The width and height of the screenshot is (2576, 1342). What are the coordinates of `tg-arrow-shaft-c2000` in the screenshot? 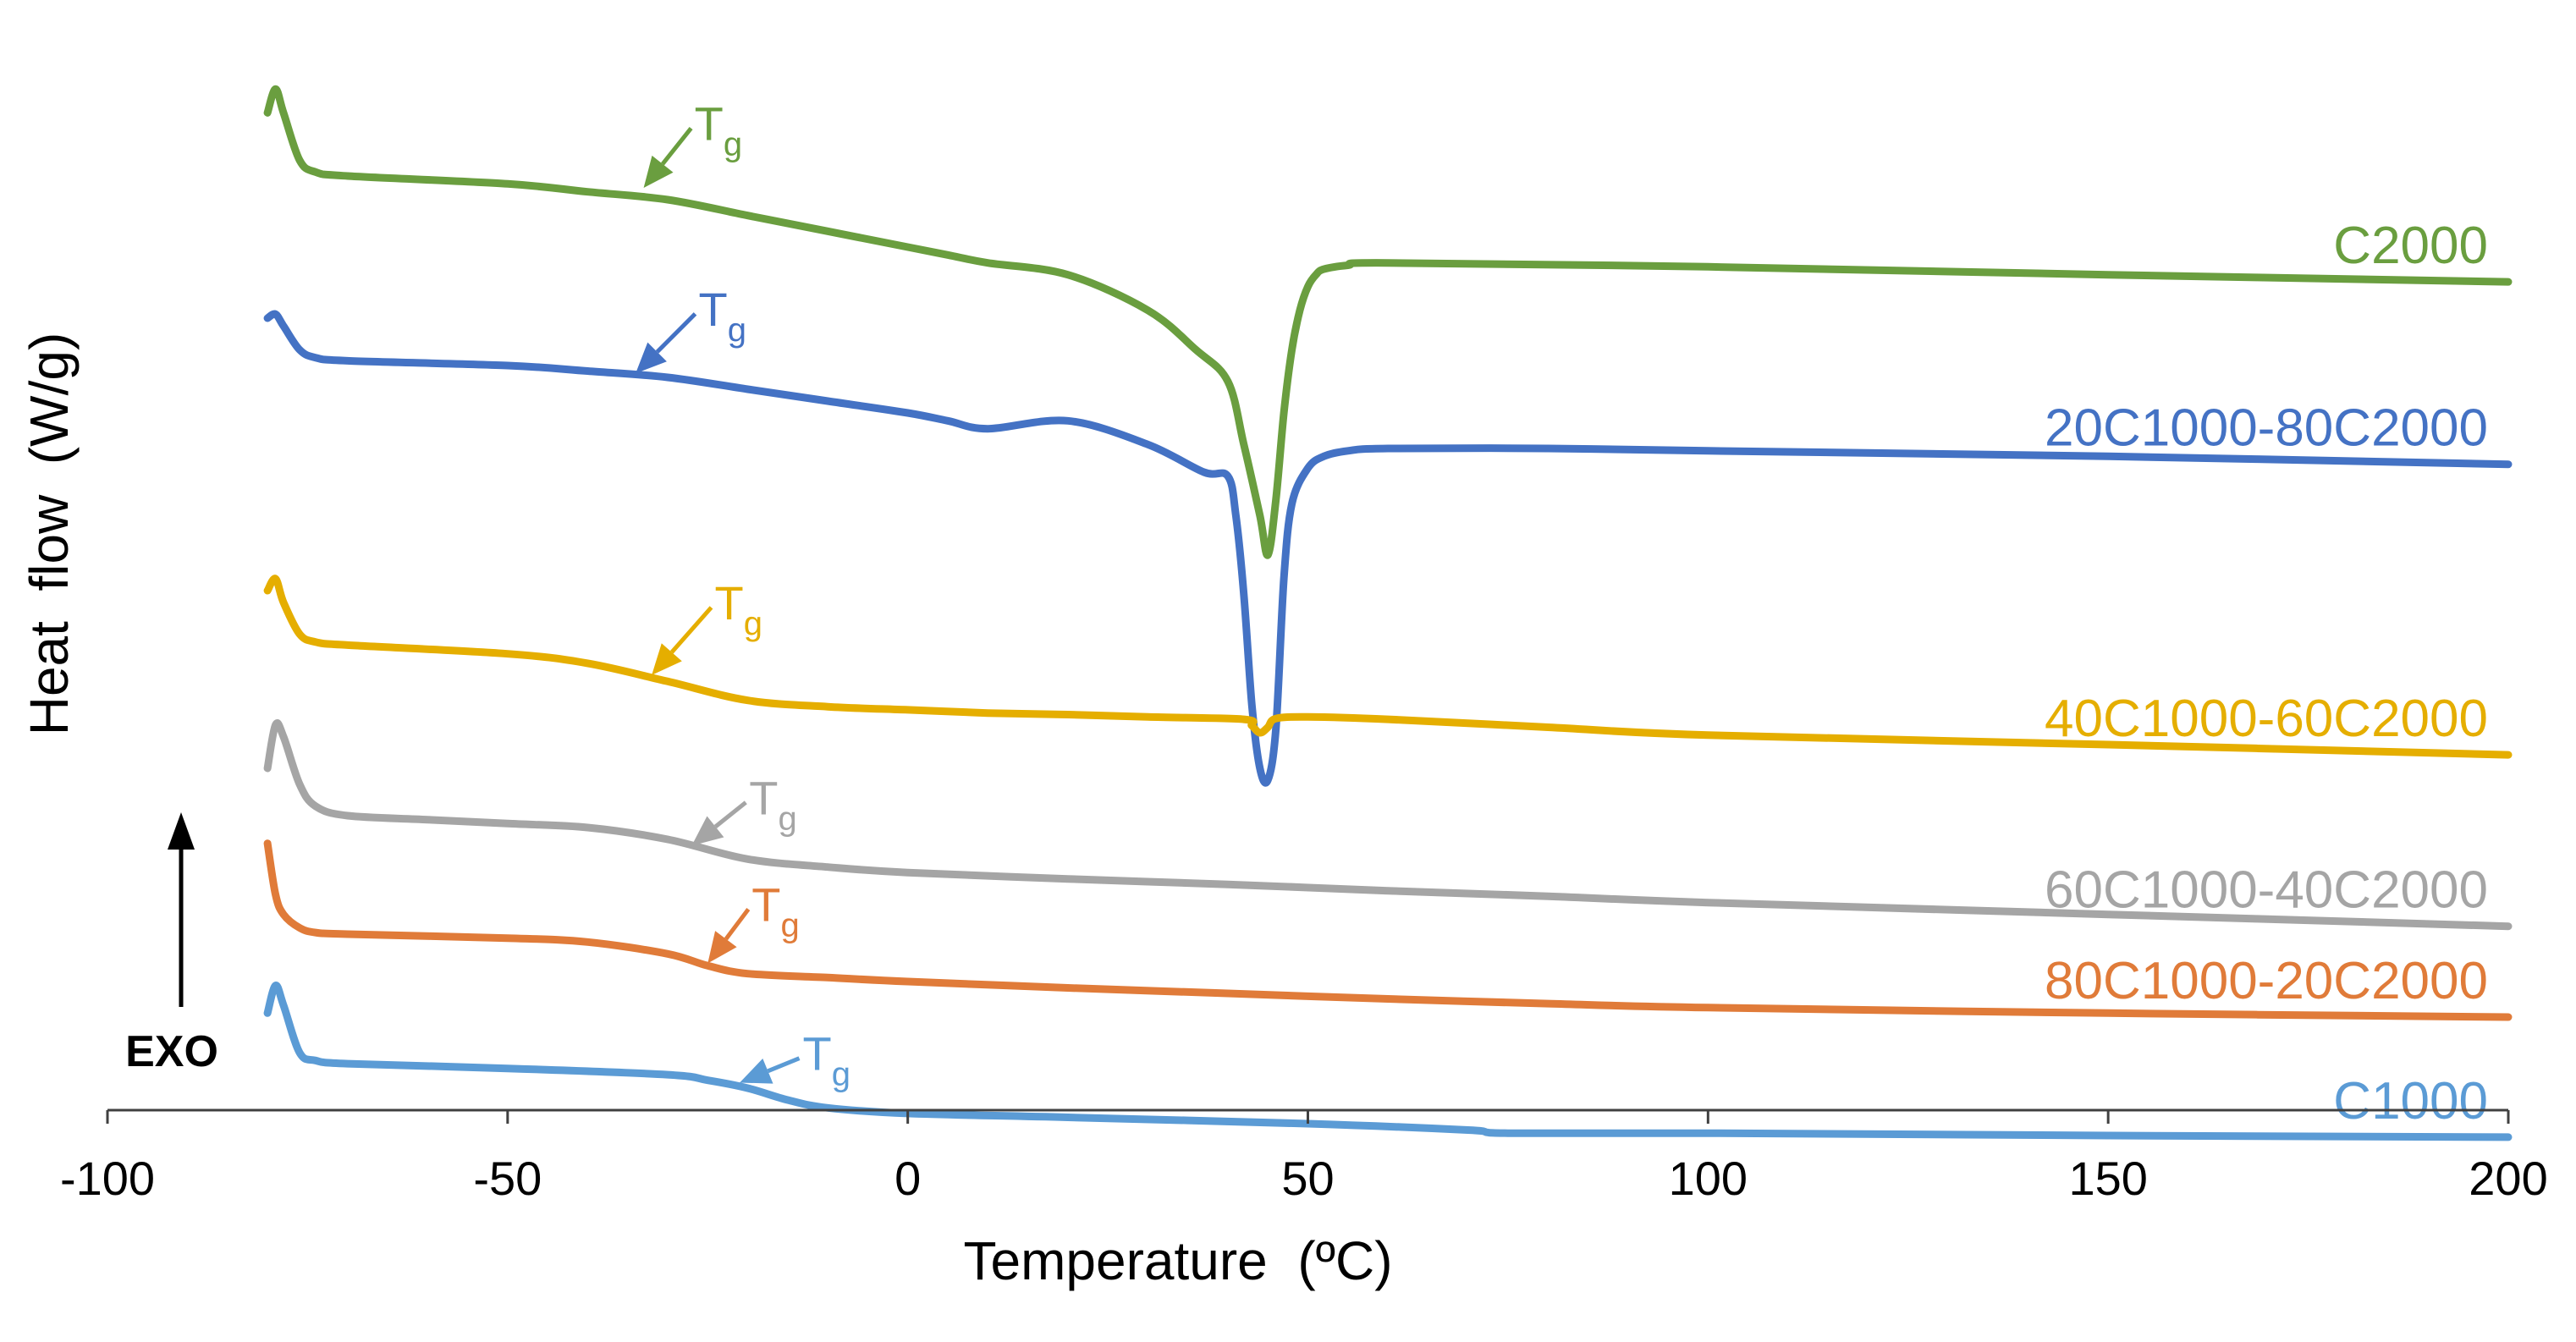 It's located at (677, 146).